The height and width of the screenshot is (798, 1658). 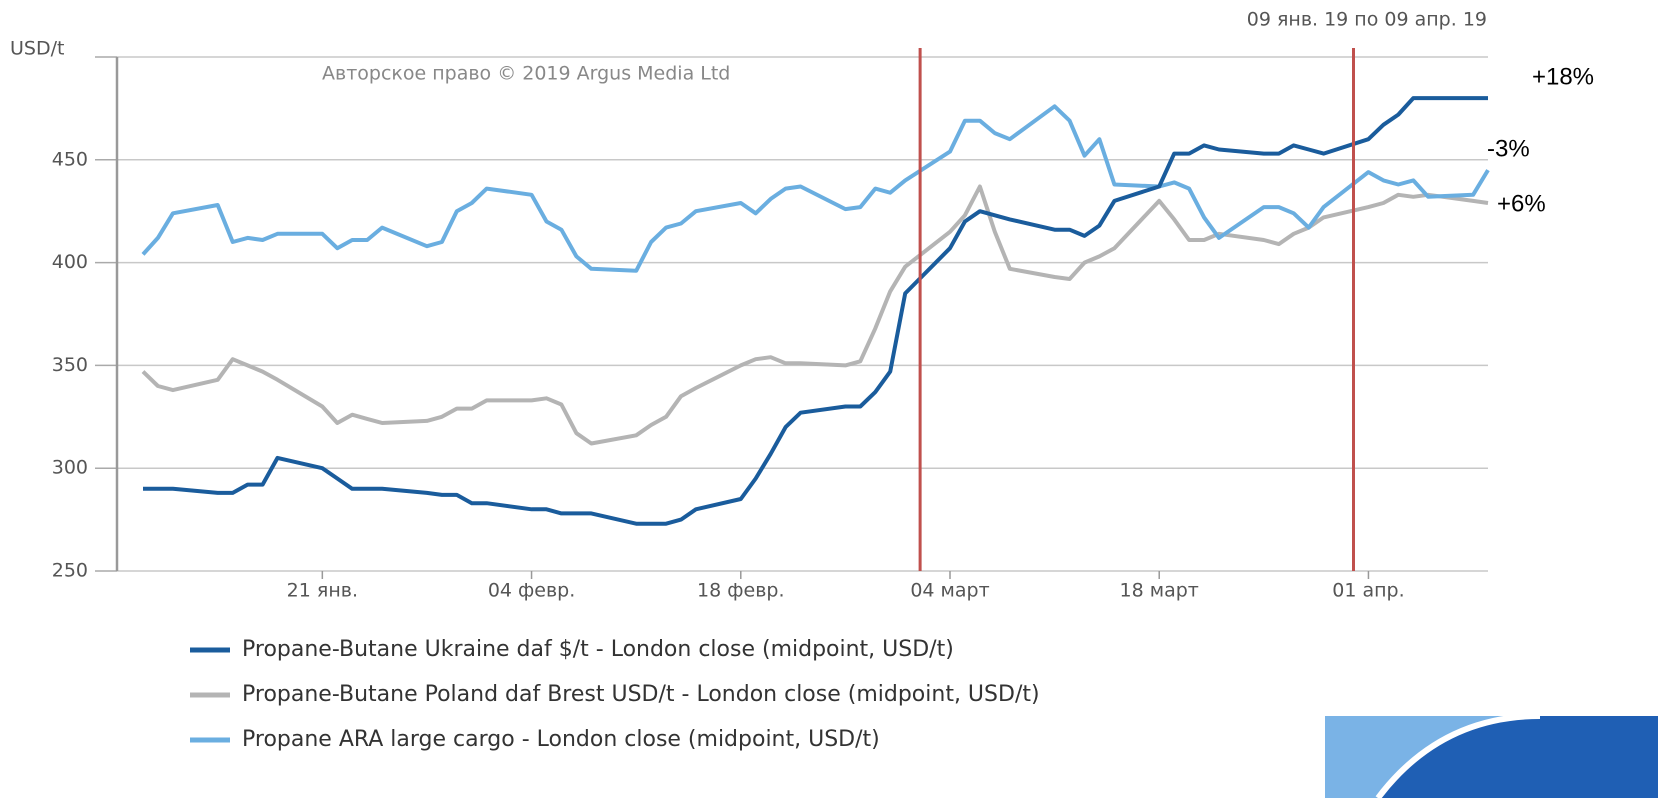 I want to click on copyright: Авторское право © 2019 Argus Media Ltd, so click(x=526, y=74).